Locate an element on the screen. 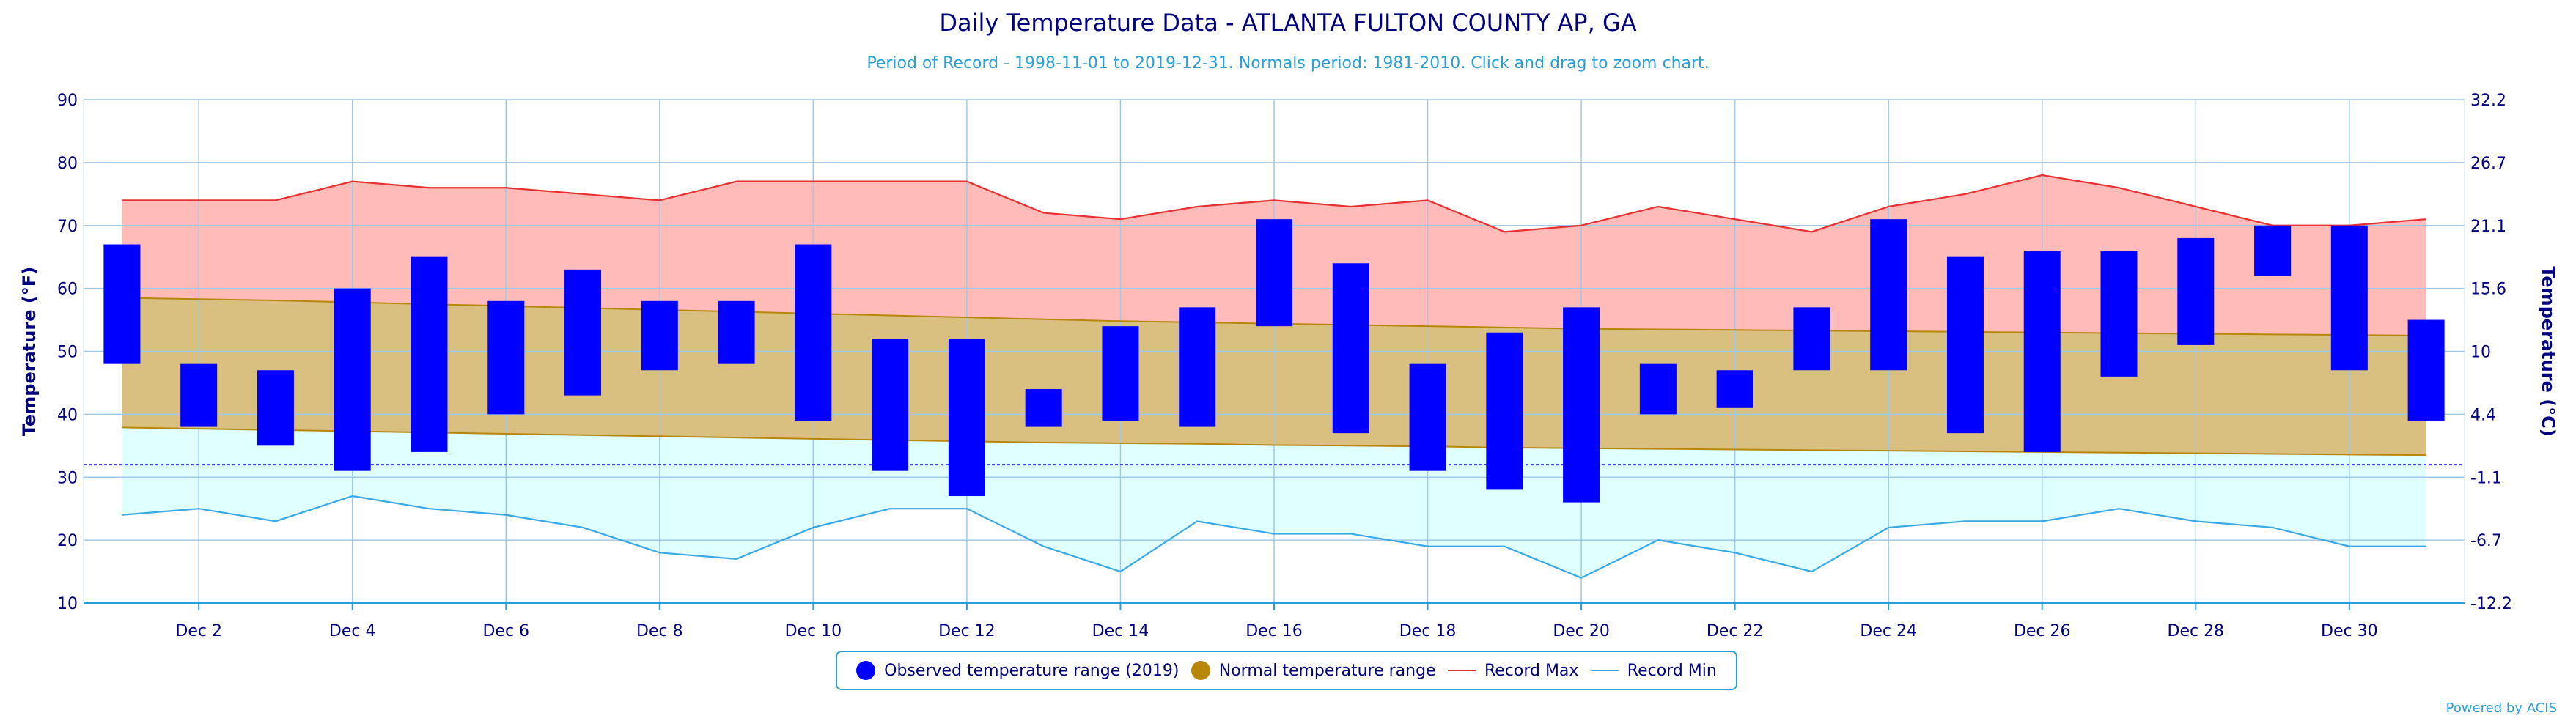 The height and width of the screenshot is (721, 2576). y-tick-label-left: 70 is located at coordinates (67, 227).